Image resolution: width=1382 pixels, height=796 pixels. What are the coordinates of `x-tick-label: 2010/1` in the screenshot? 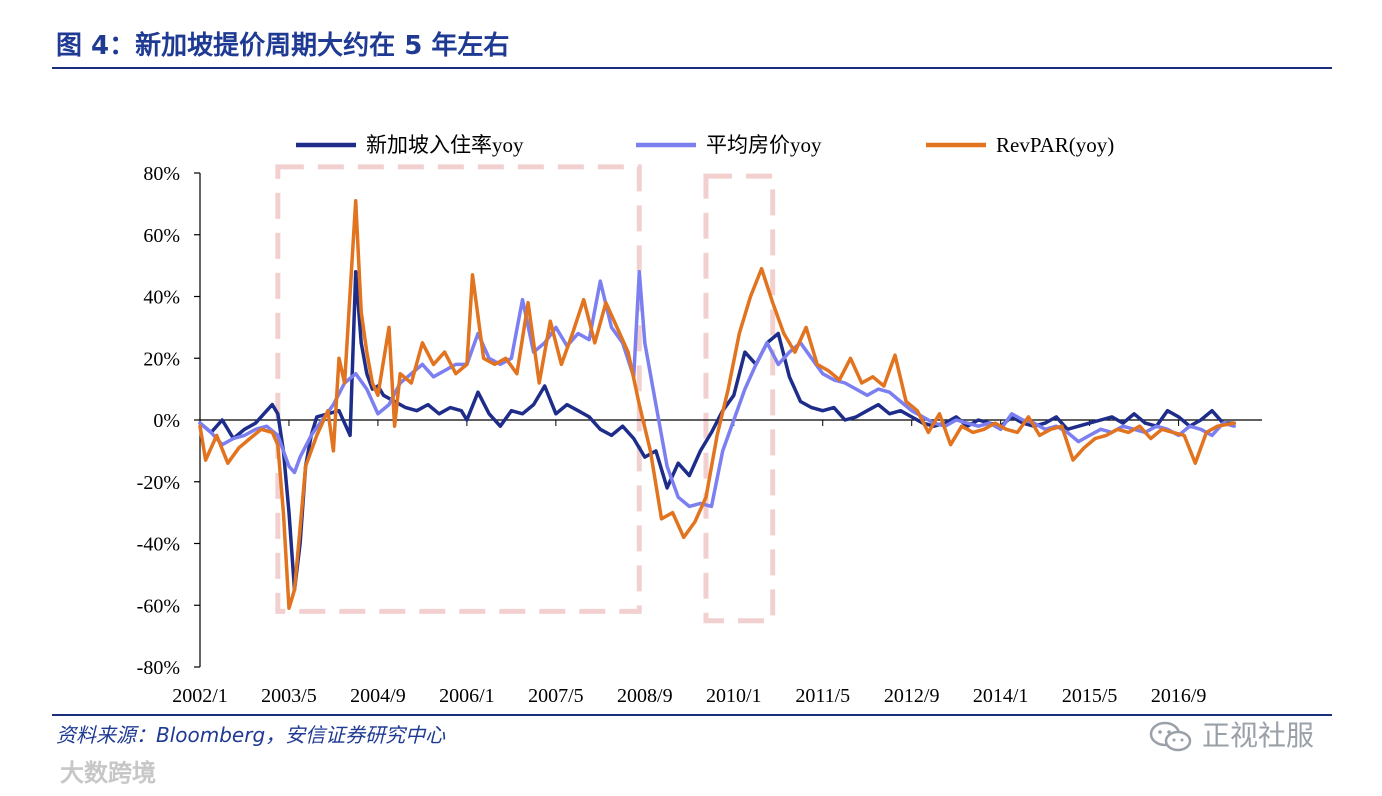 It's located at (734, 696).